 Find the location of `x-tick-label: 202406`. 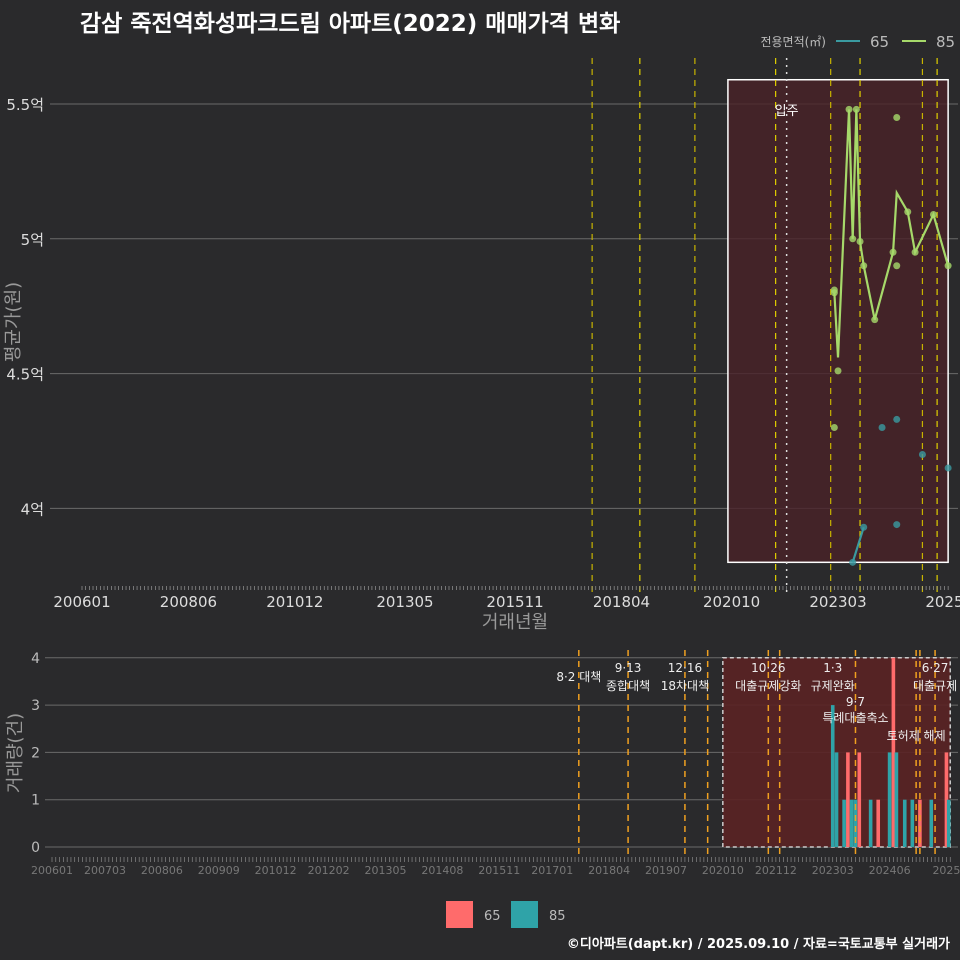

x-tick-label: 202406 is located at coordinates (890, 870).